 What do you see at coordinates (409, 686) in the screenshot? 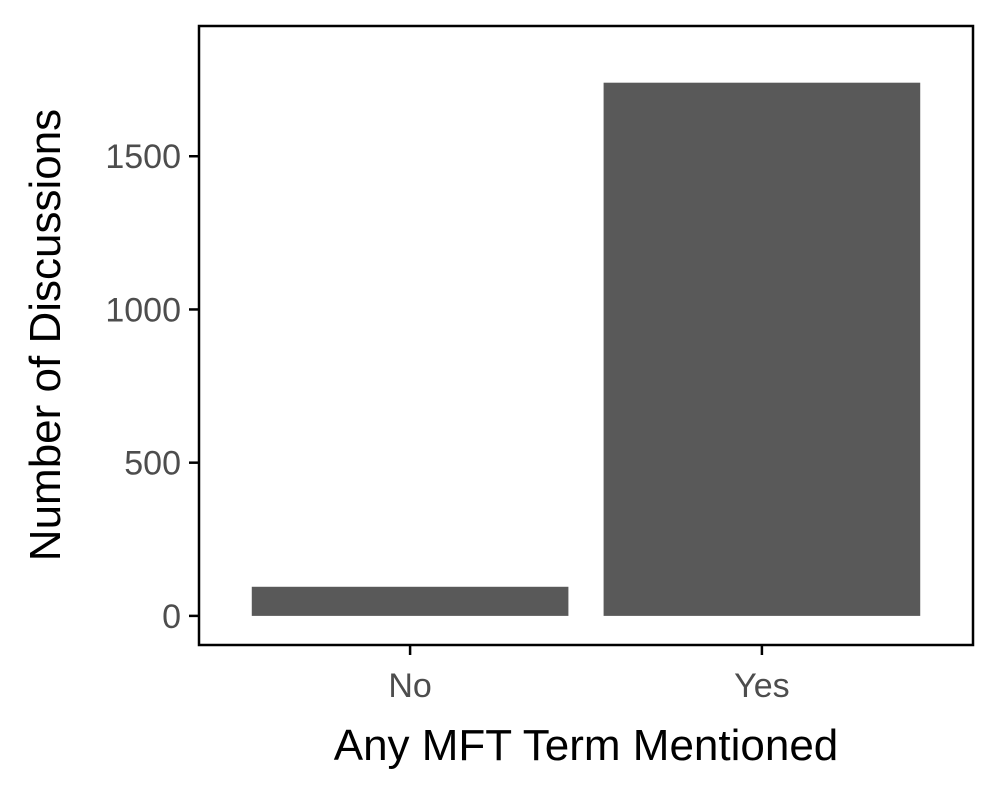
I see `x-tick-label: No` at bounding box center [409, 686].